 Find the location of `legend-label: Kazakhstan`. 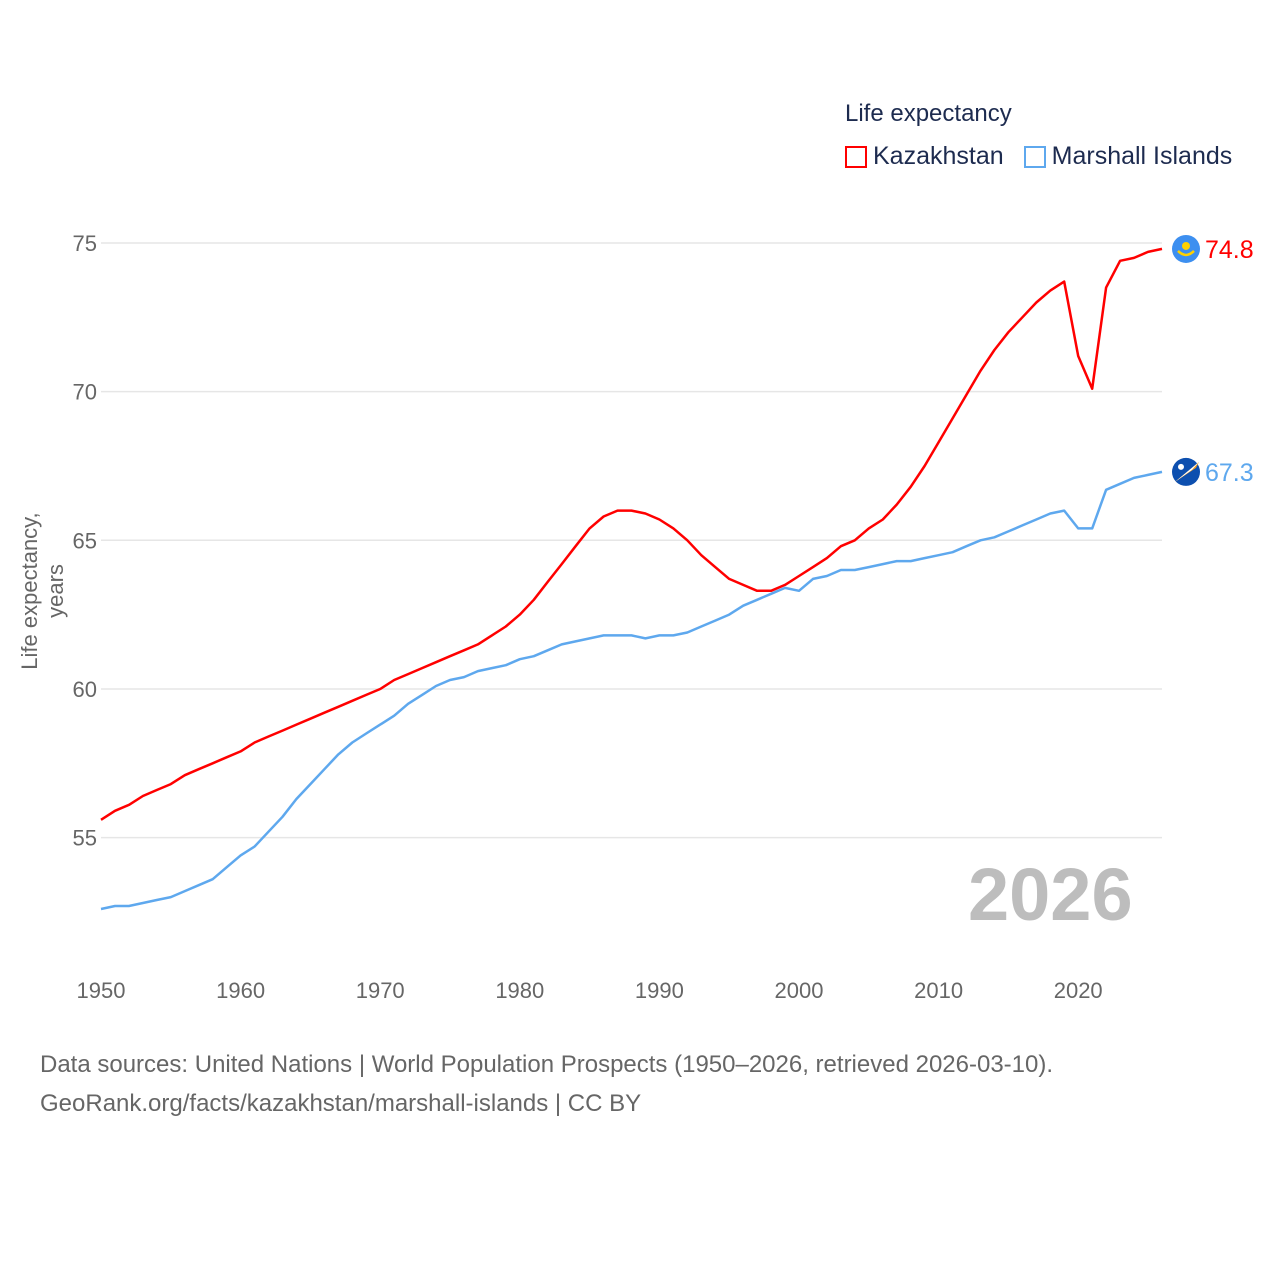

legend-label: Kazakhstan is located at coordinates (938, 156).